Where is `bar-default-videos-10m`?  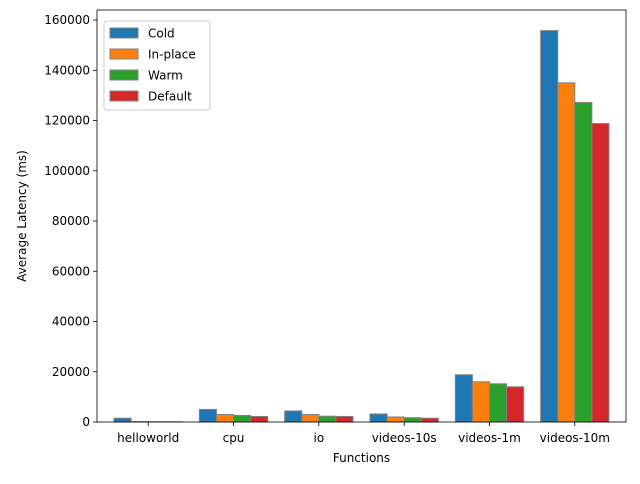 bar-default-videos-10m is located at coordinates (600, 273).